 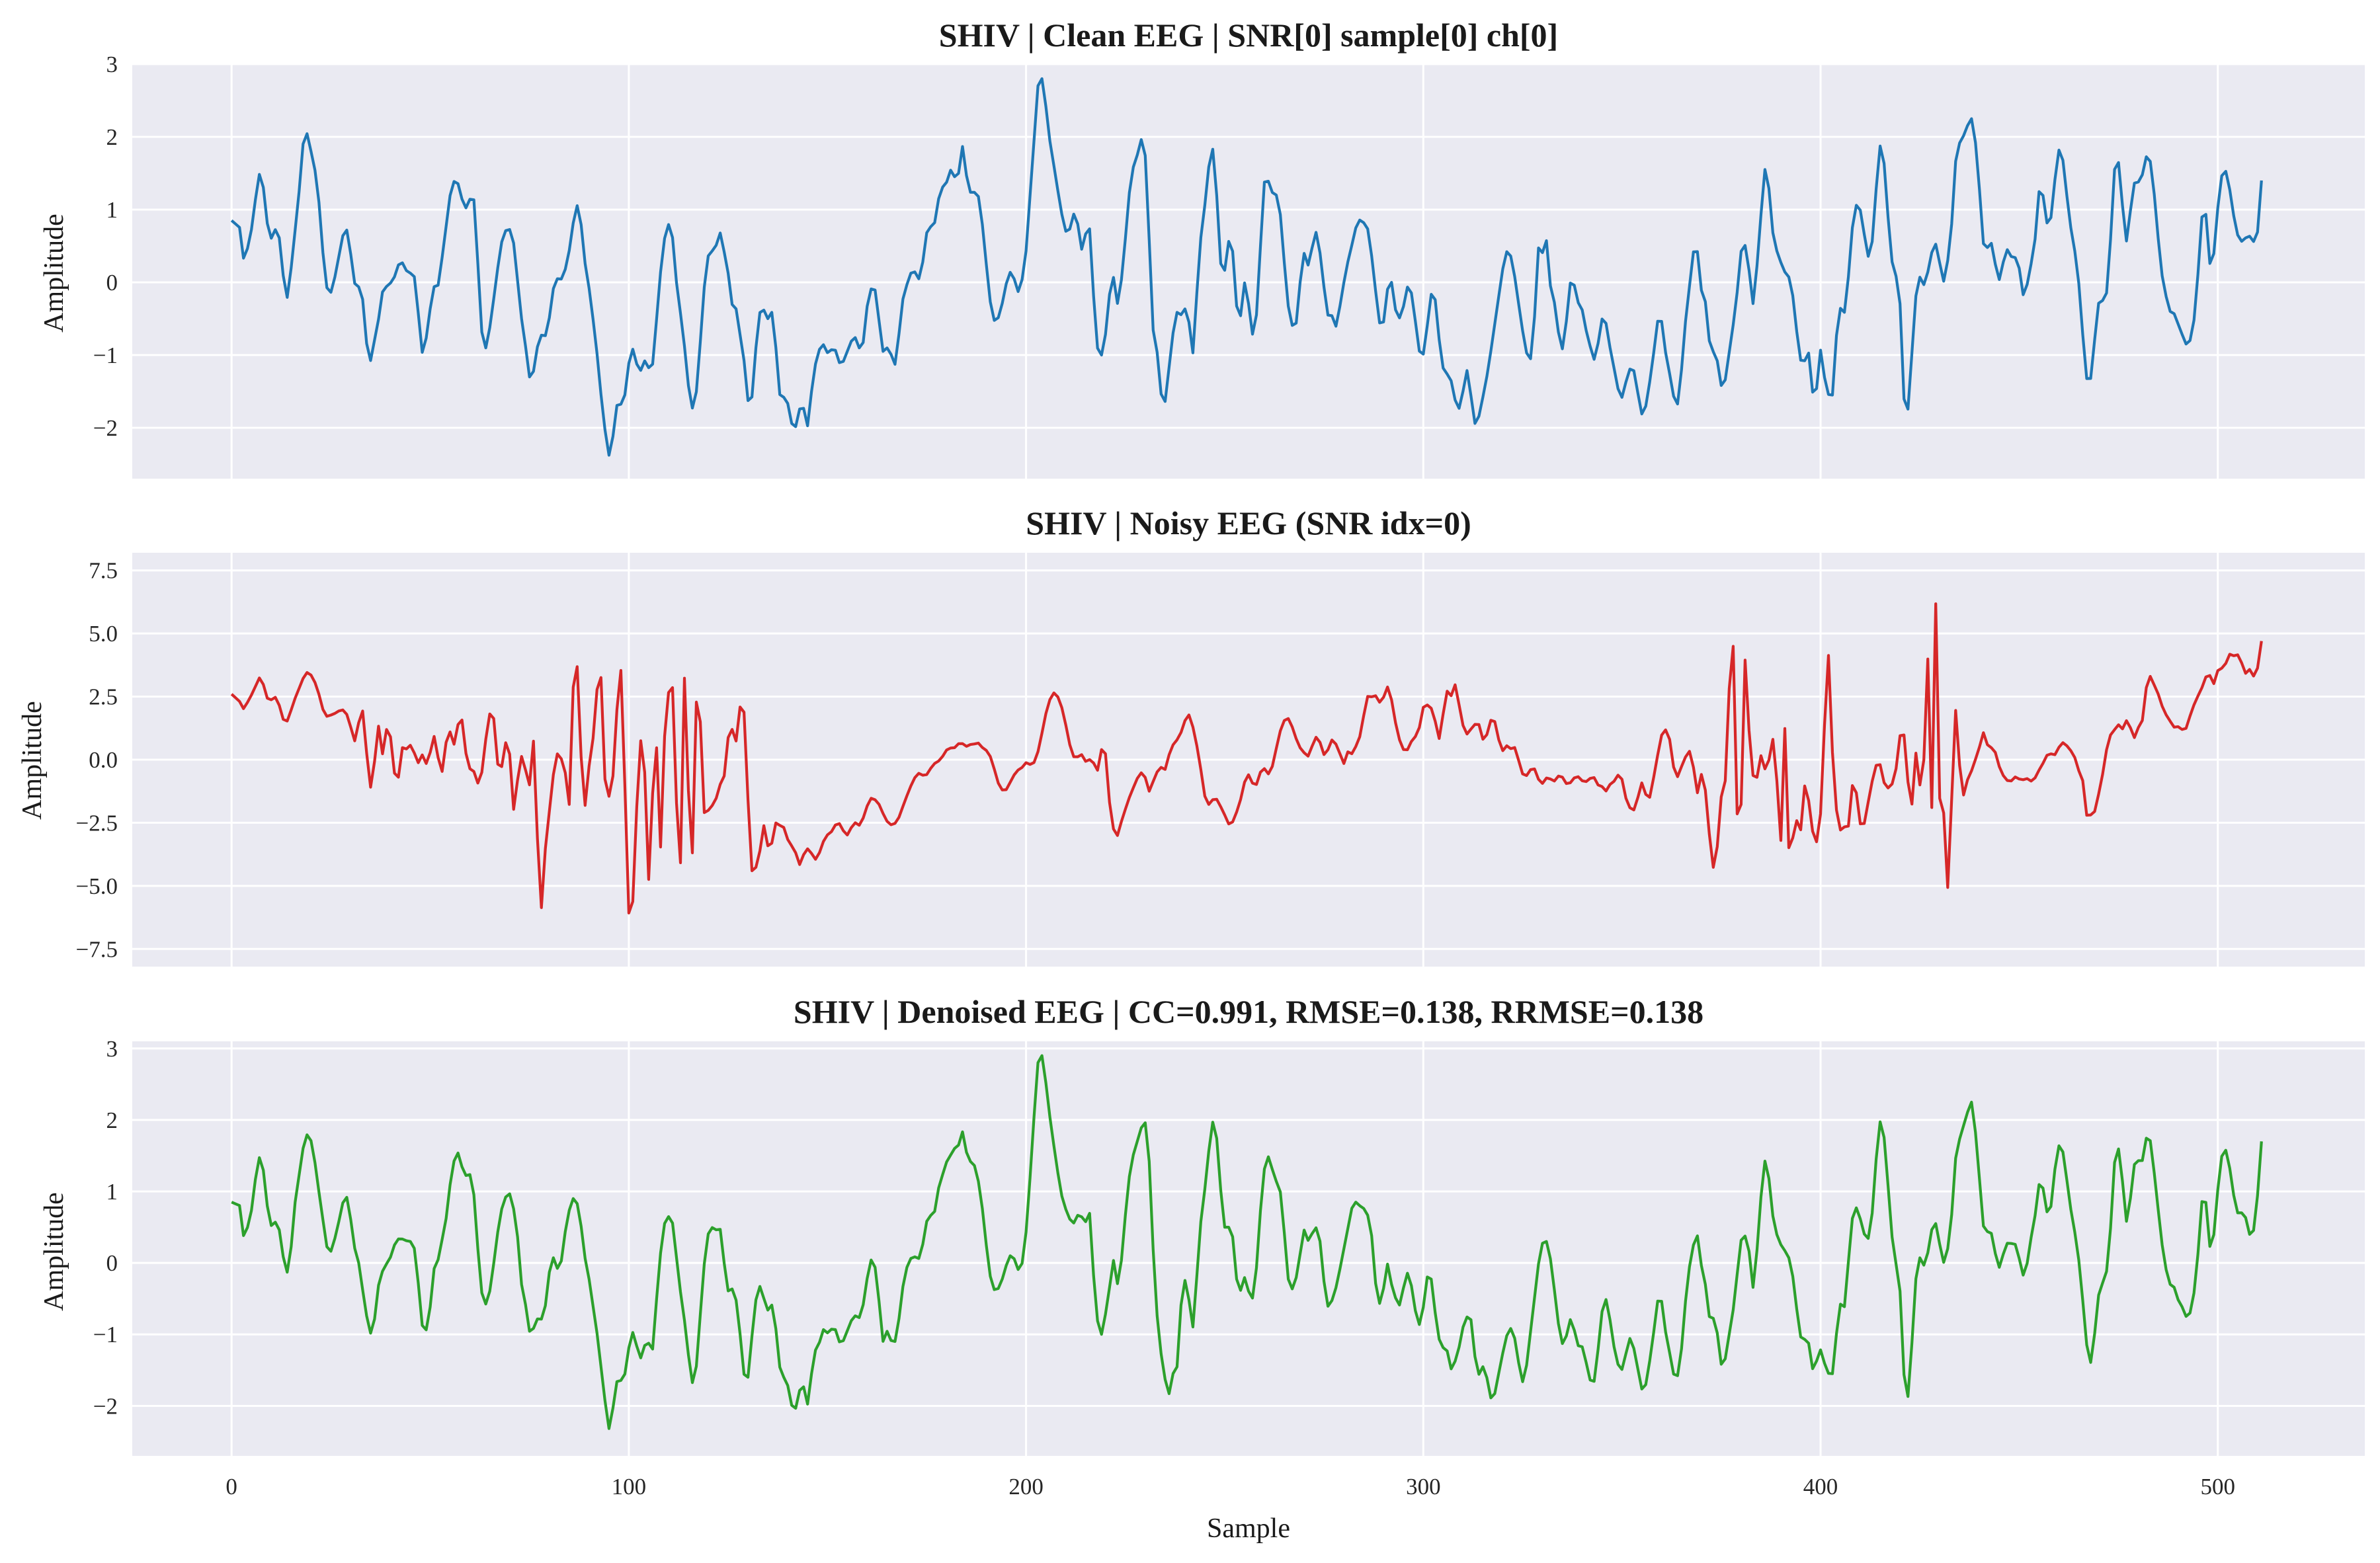 What do you see at coordinates (1026, 1487) in the screenshot?
I see `x-tick-label-200: 200` at bounding box center [1026, 1487].